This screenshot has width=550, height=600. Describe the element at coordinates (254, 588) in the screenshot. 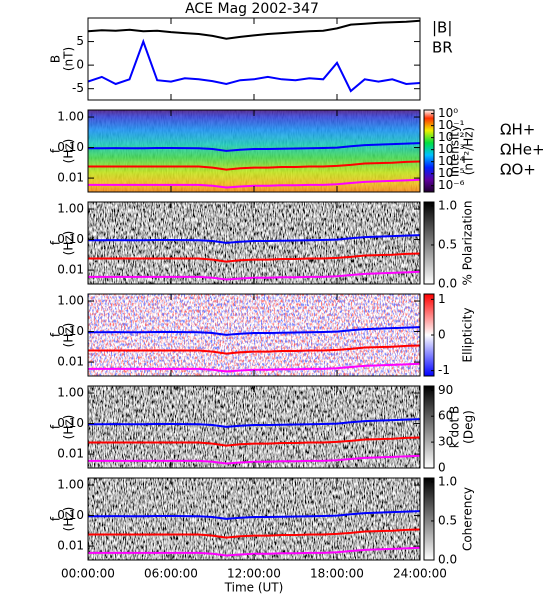

I see `x-axis-label: Time (UT)` at that location.